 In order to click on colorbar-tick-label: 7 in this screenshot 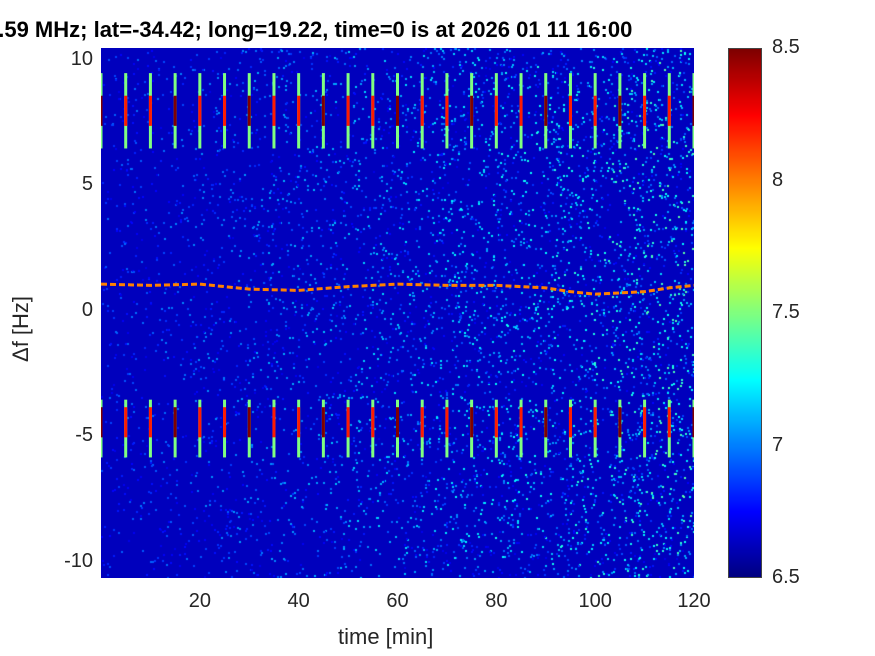, I will do `click(778, 444)`.